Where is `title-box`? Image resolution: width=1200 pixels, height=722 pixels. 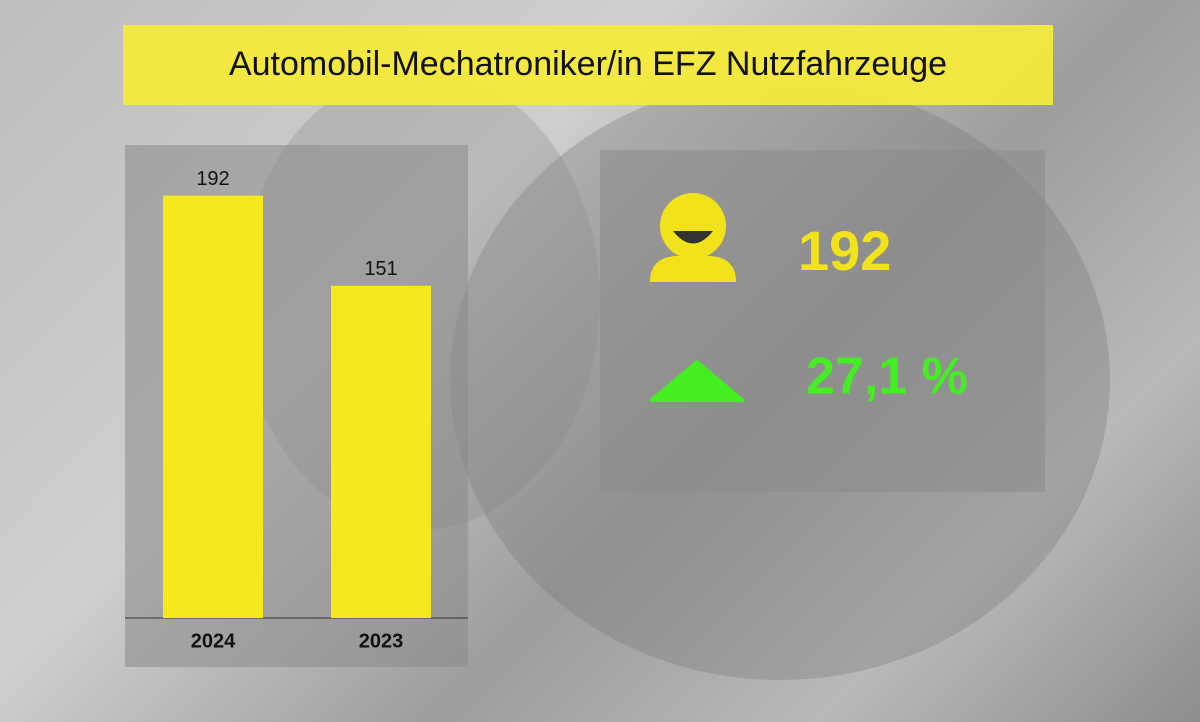 title-box is located at coordinates (588, 65).